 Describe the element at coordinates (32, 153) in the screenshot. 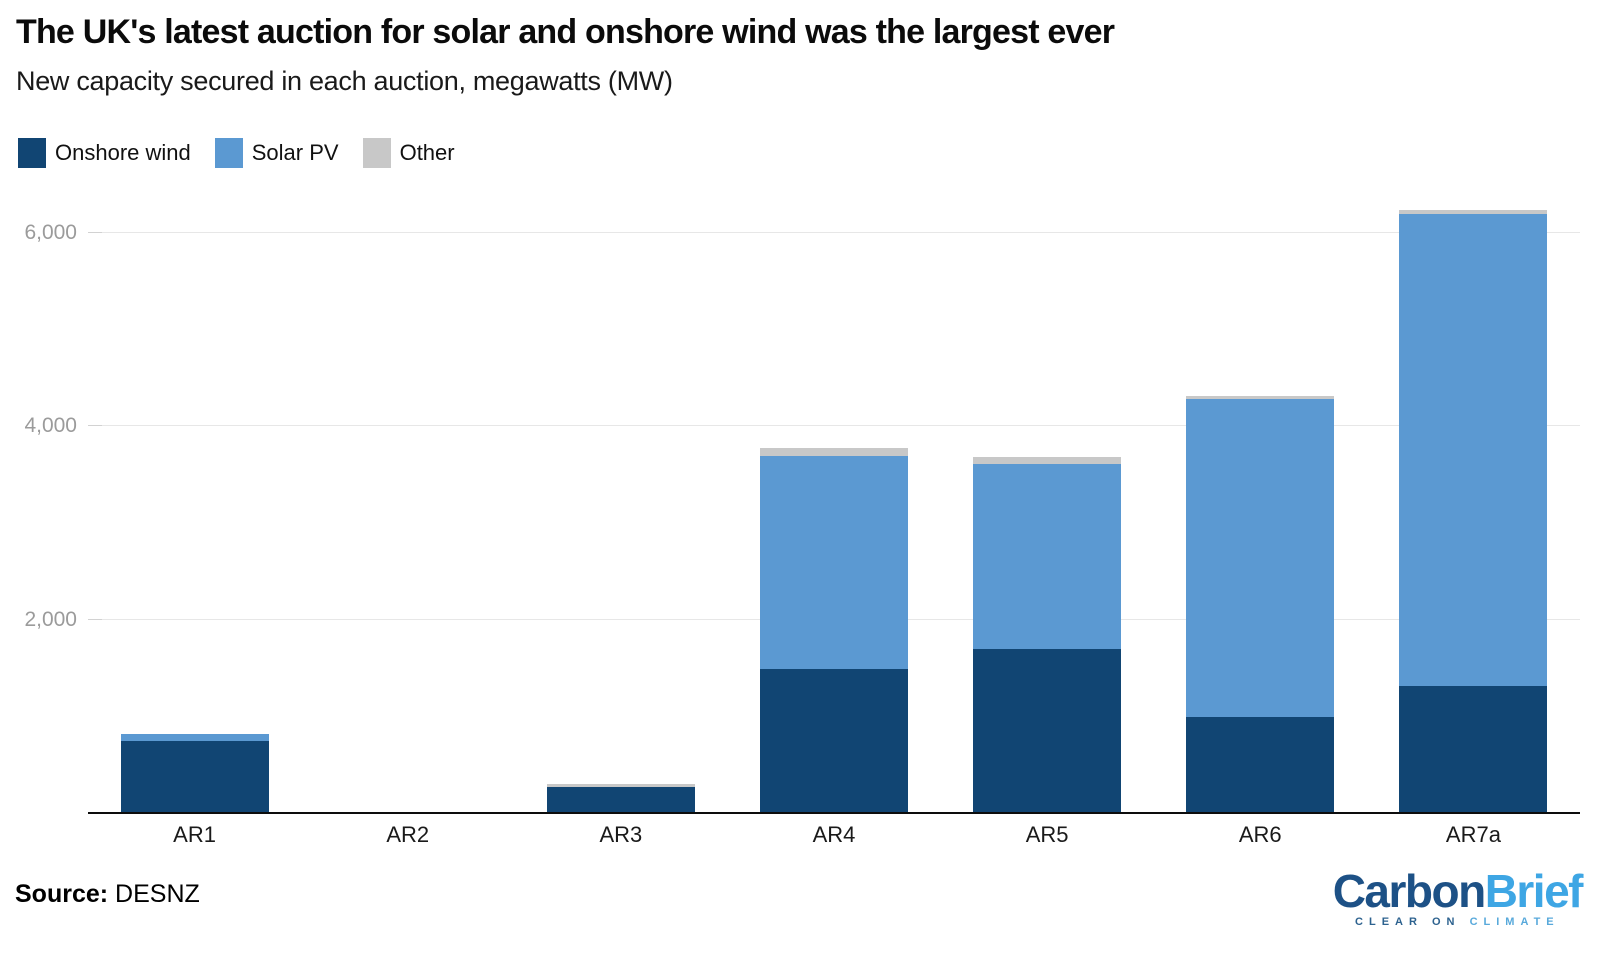

I see `legend-swatch-onshore-wind` at that location.